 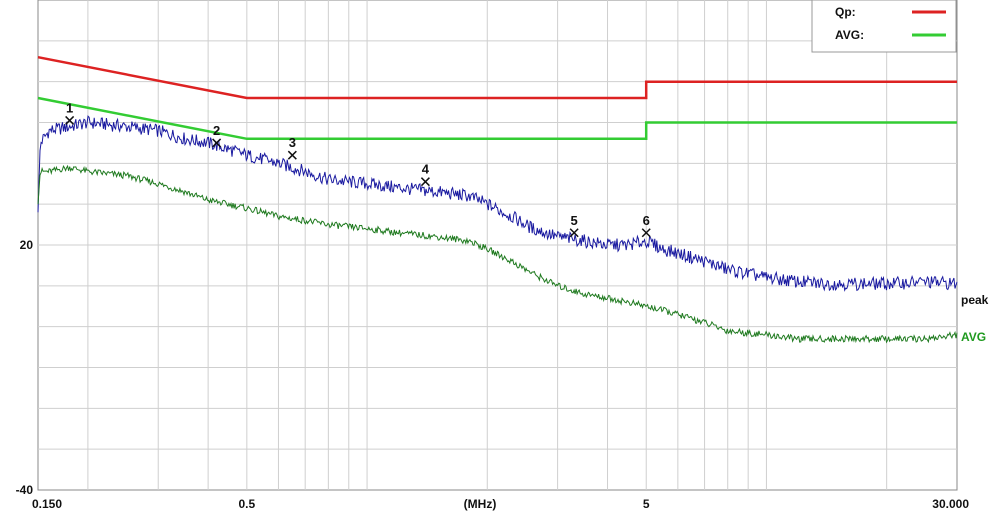 I want to click on marker-1: 1, so click(x=70, y=112).